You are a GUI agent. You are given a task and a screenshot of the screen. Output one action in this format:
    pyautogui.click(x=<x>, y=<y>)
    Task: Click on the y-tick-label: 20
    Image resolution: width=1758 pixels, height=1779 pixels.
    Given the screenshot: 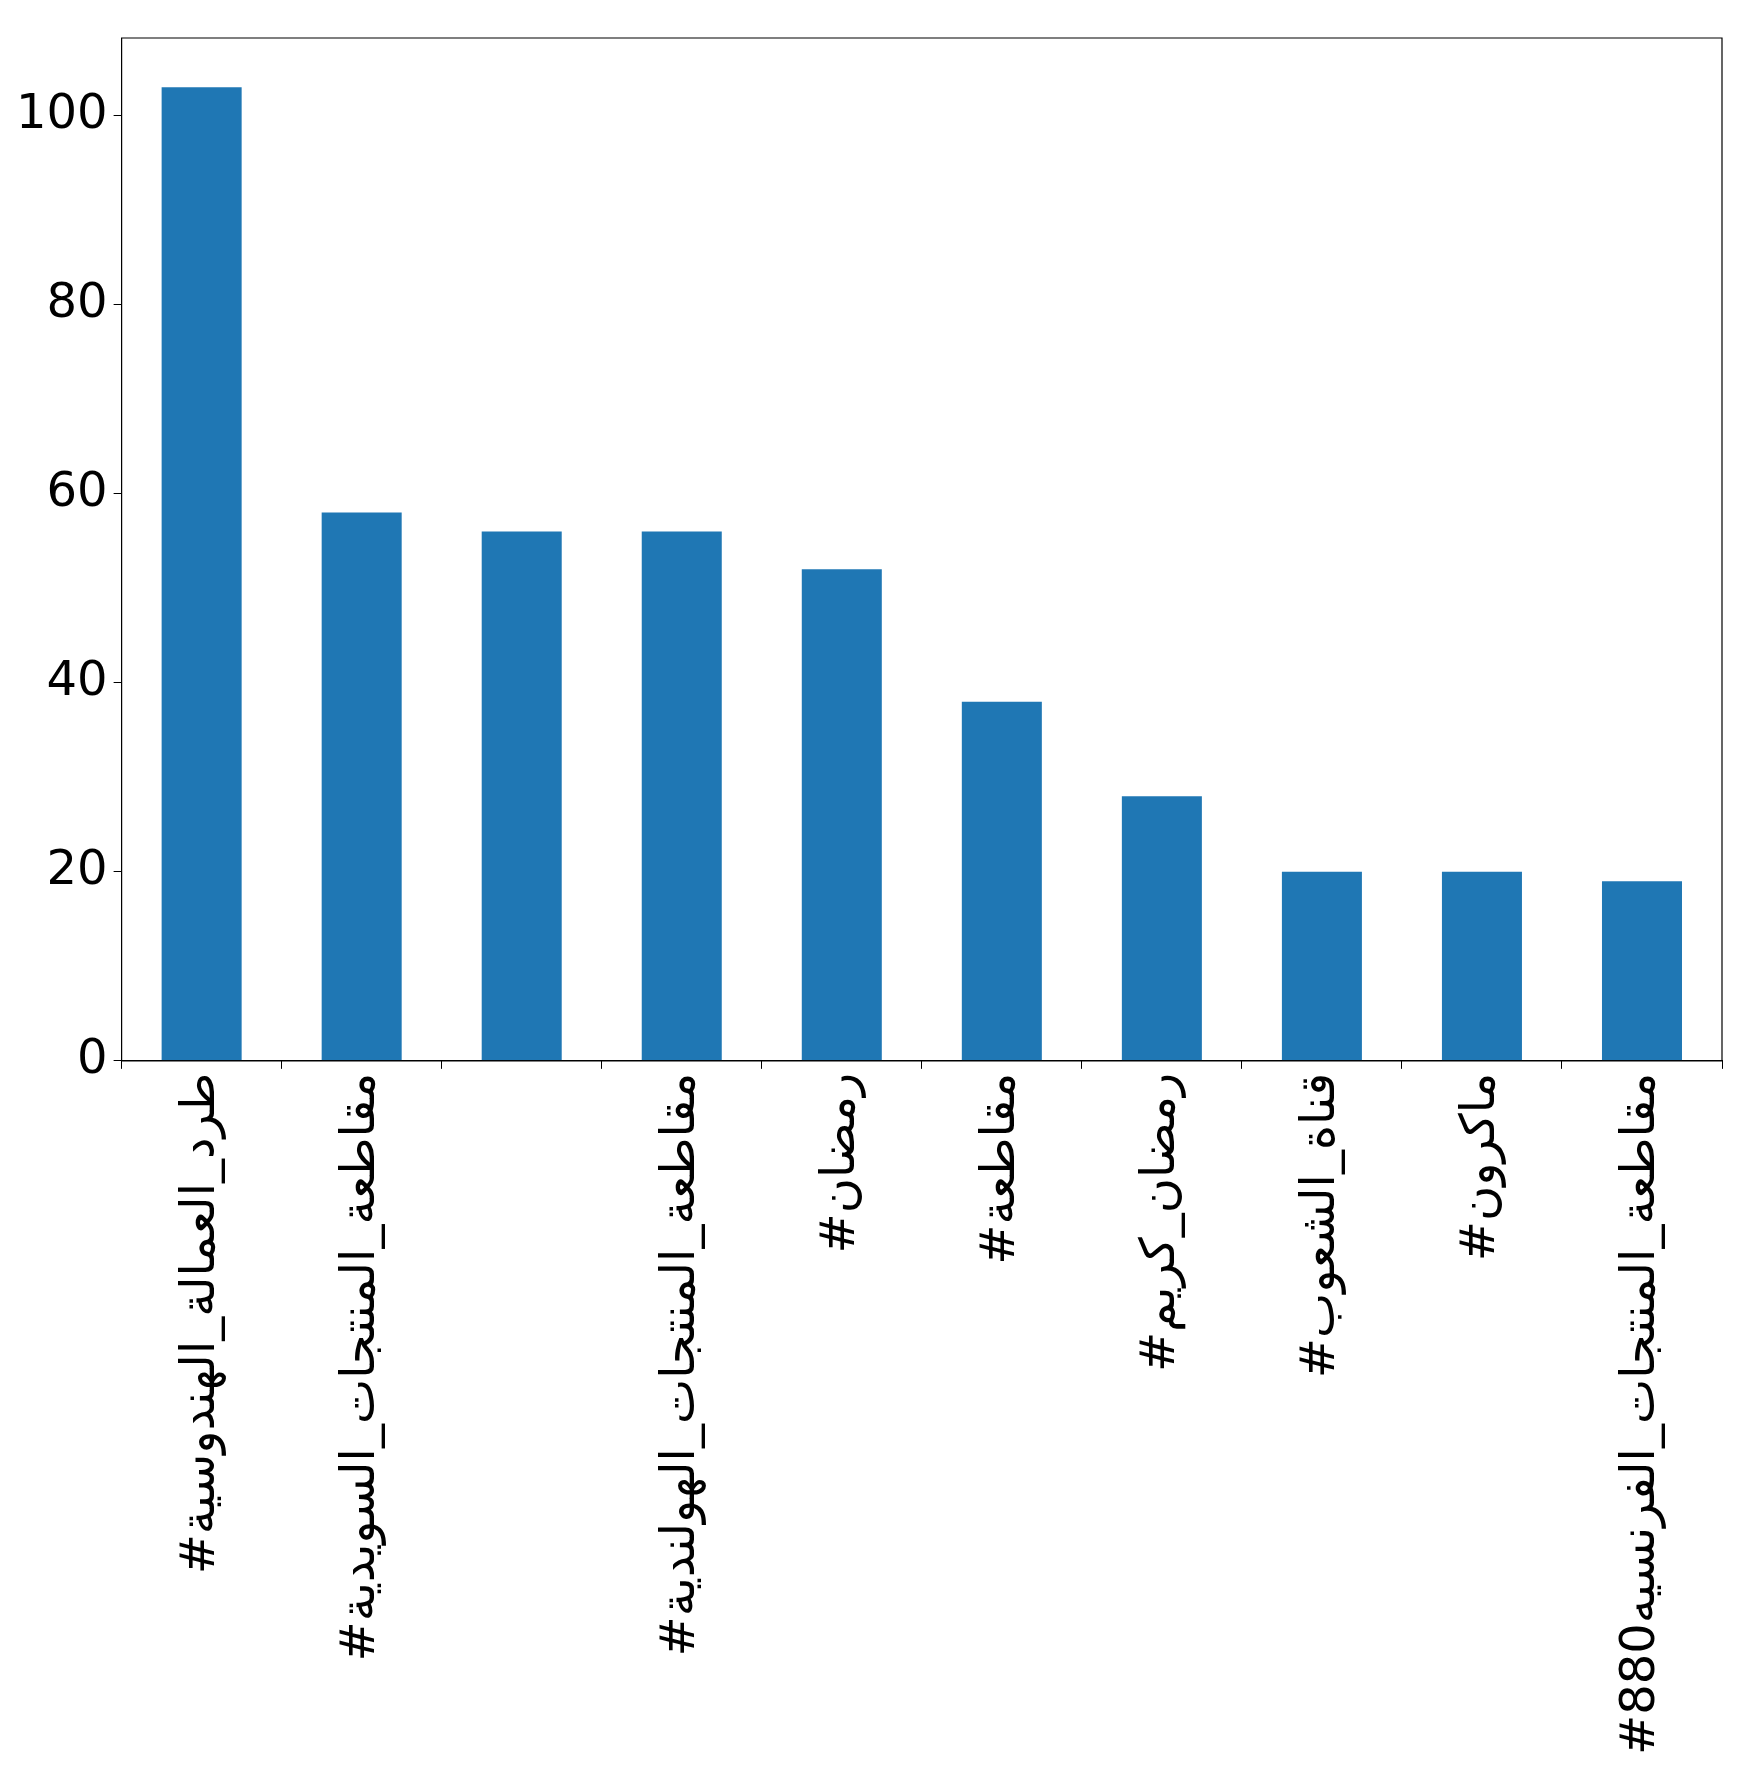 What is the action you would take?
    pyautogui.click(x=77, y=867)
    